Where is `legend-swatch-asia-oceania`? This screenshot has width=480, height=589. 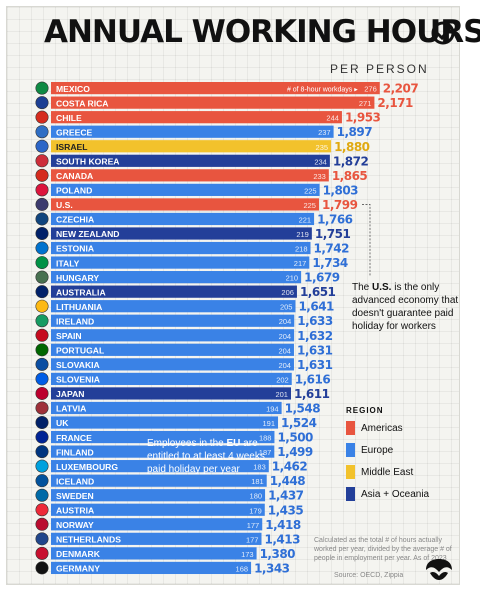 legend-swatch-asia-oceania is located at coordinates (350, 494).